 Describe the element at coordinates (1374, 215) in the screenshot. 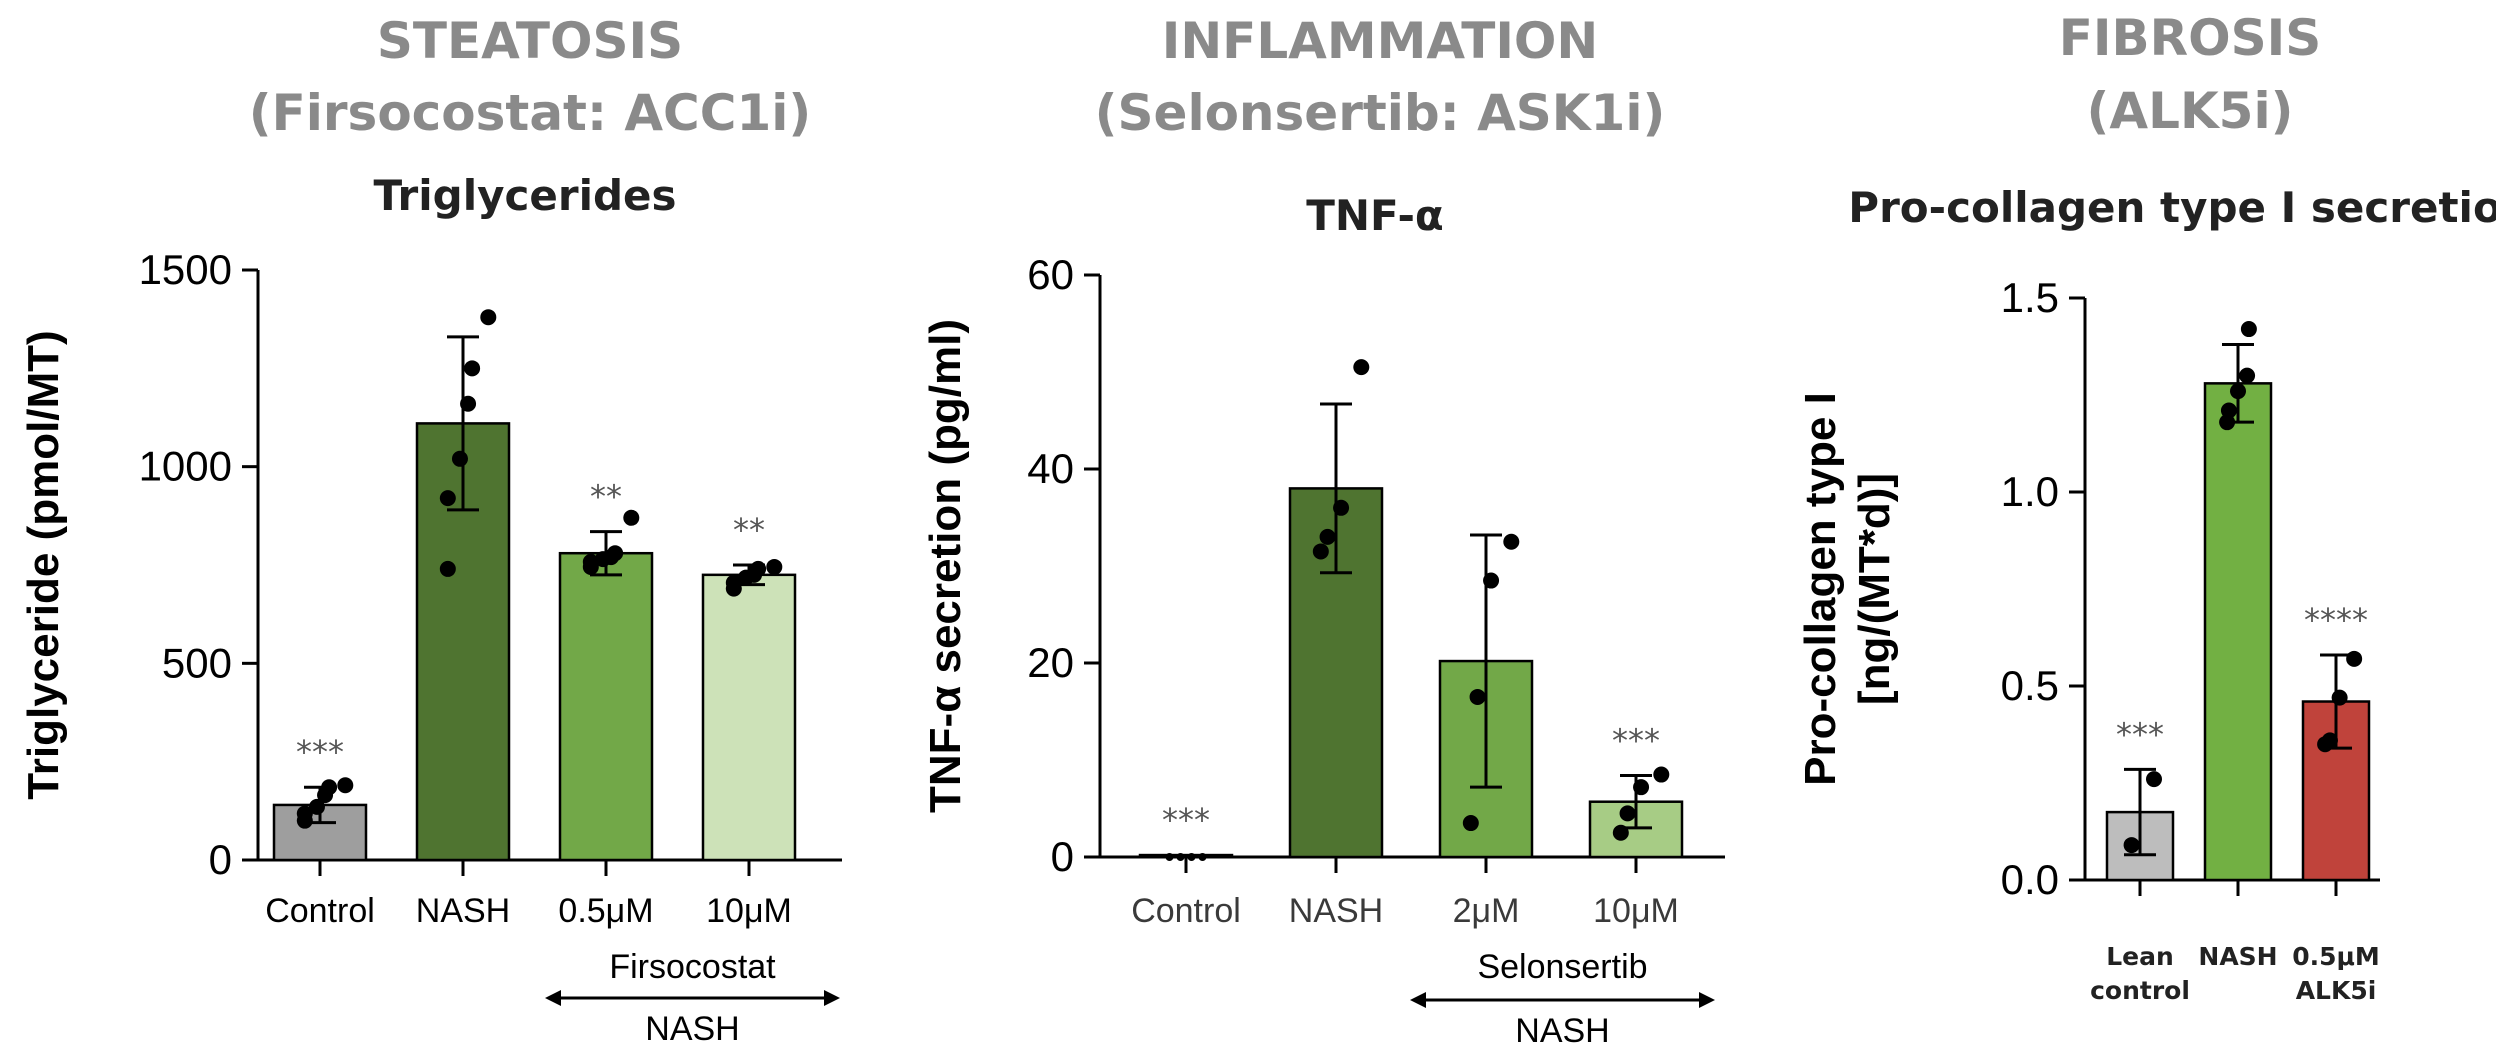

I see `chart-title: TNF-α` at that location.